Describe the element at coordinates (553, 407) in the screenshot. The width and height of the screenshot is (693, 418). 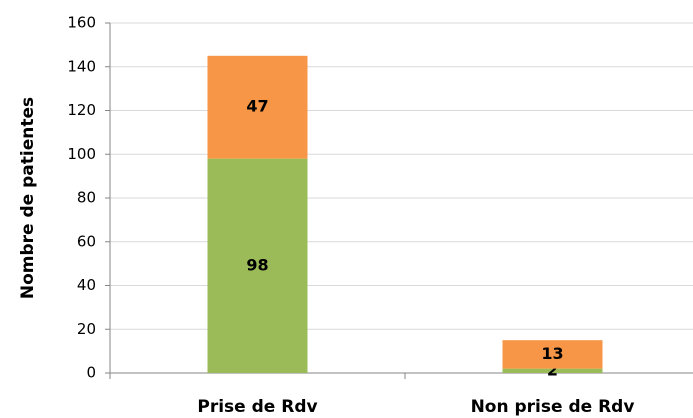
I see `x-tick-label: Non prise de Rdv` at that location.